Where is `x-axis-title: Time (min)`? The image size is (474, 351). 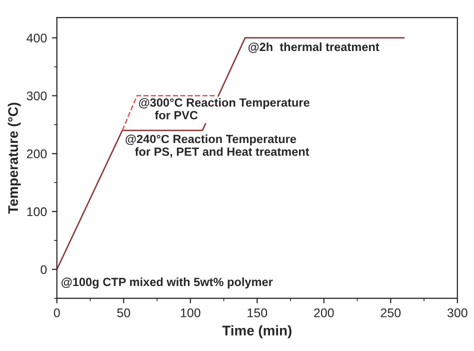 x-axis-title: Time (min) is located at coordinates (257, 331).